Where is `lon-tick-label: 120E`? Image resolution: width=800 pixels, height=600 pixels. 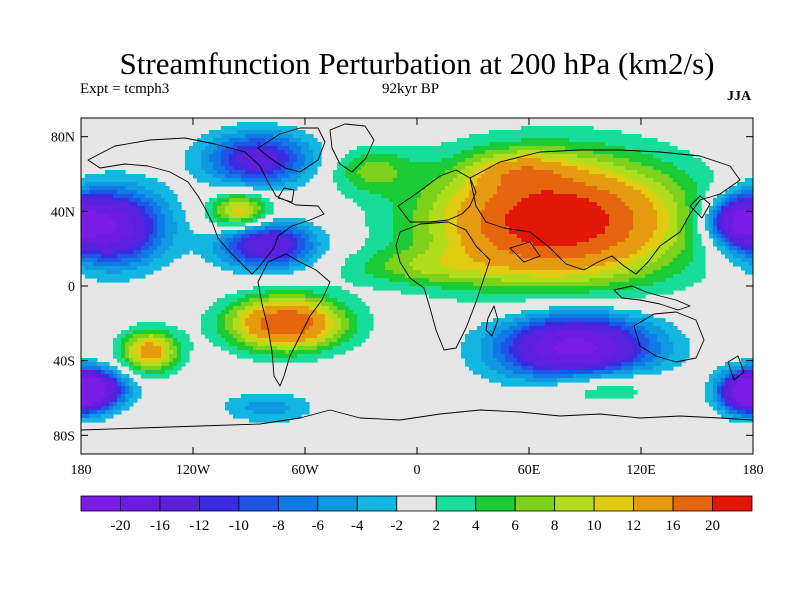 lon-tick-label: 120E is located at coordinates (641, 470).